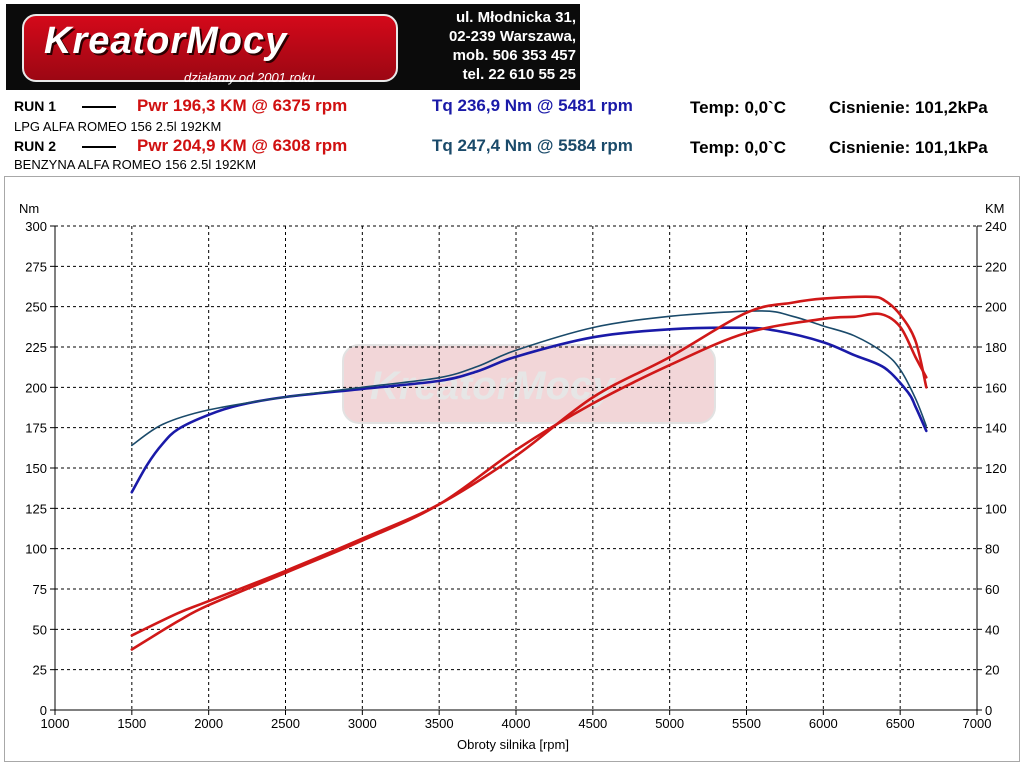  Describe the element at coordinates (908, 107) in the screenshot. I see `run1-pressure: Cisnienie: 101,2kPa` at that location.